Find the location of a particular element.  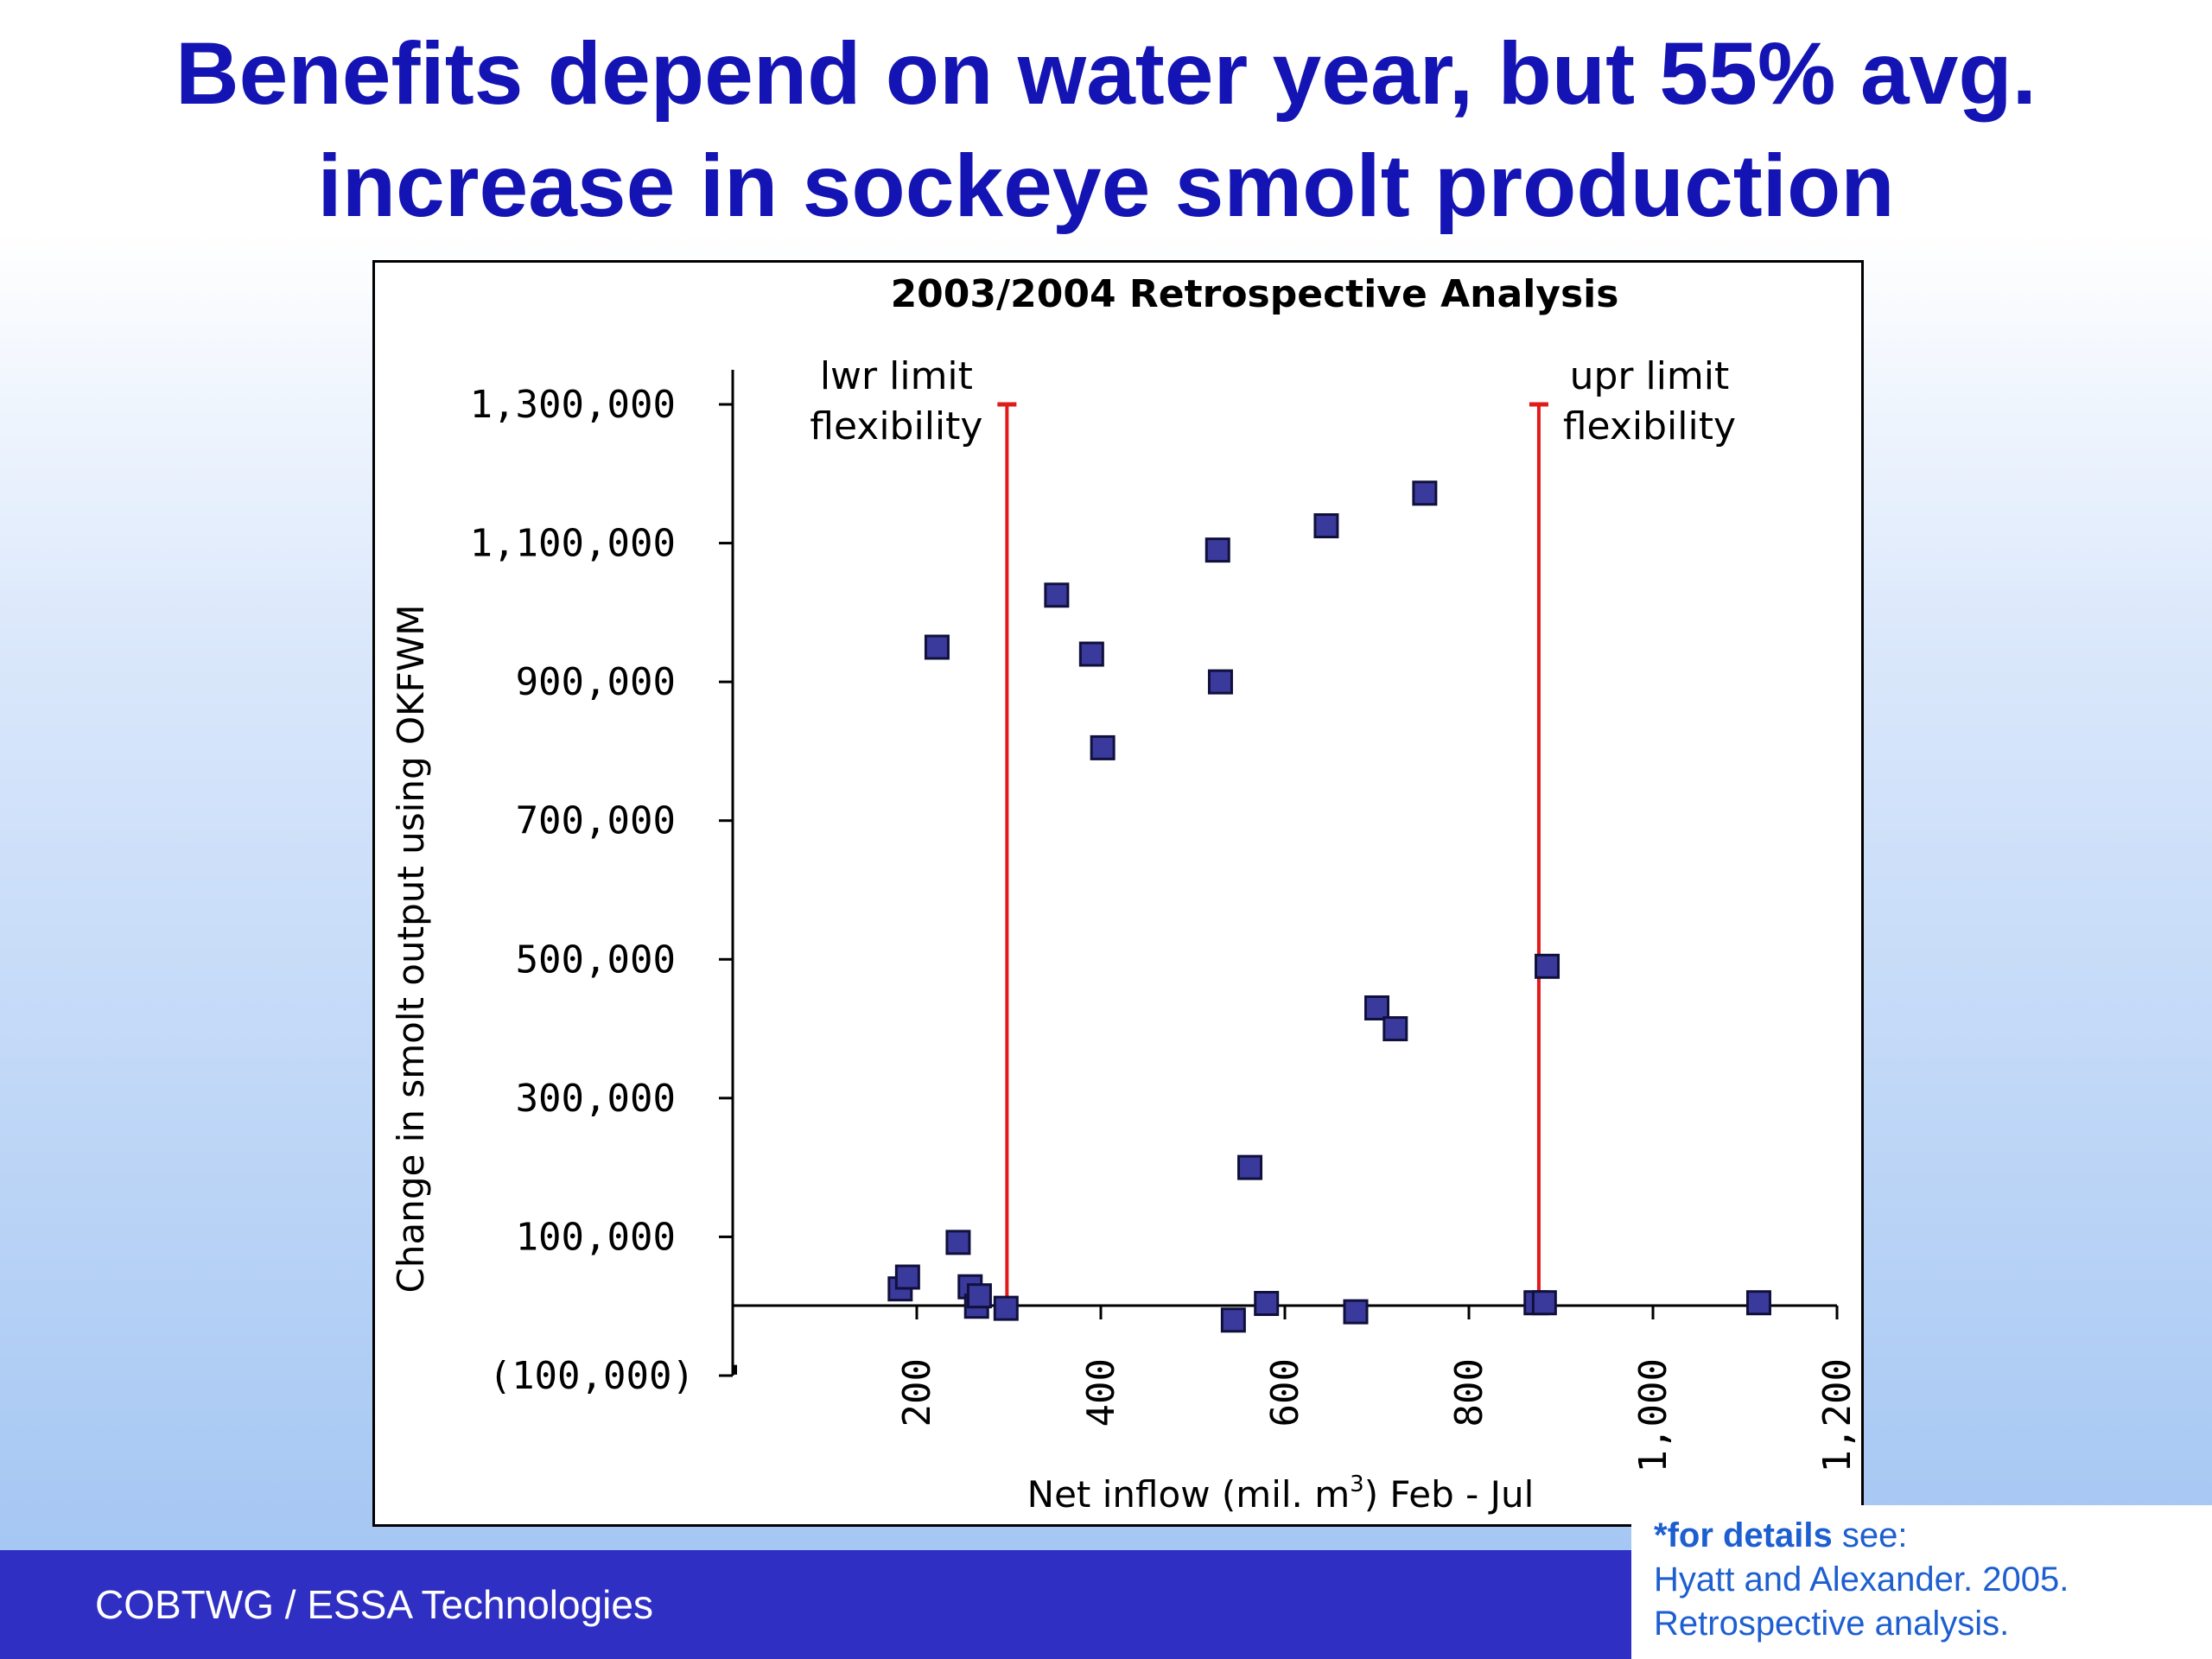

x-tick-label: 600 is located at coordinates (1285, 1392).